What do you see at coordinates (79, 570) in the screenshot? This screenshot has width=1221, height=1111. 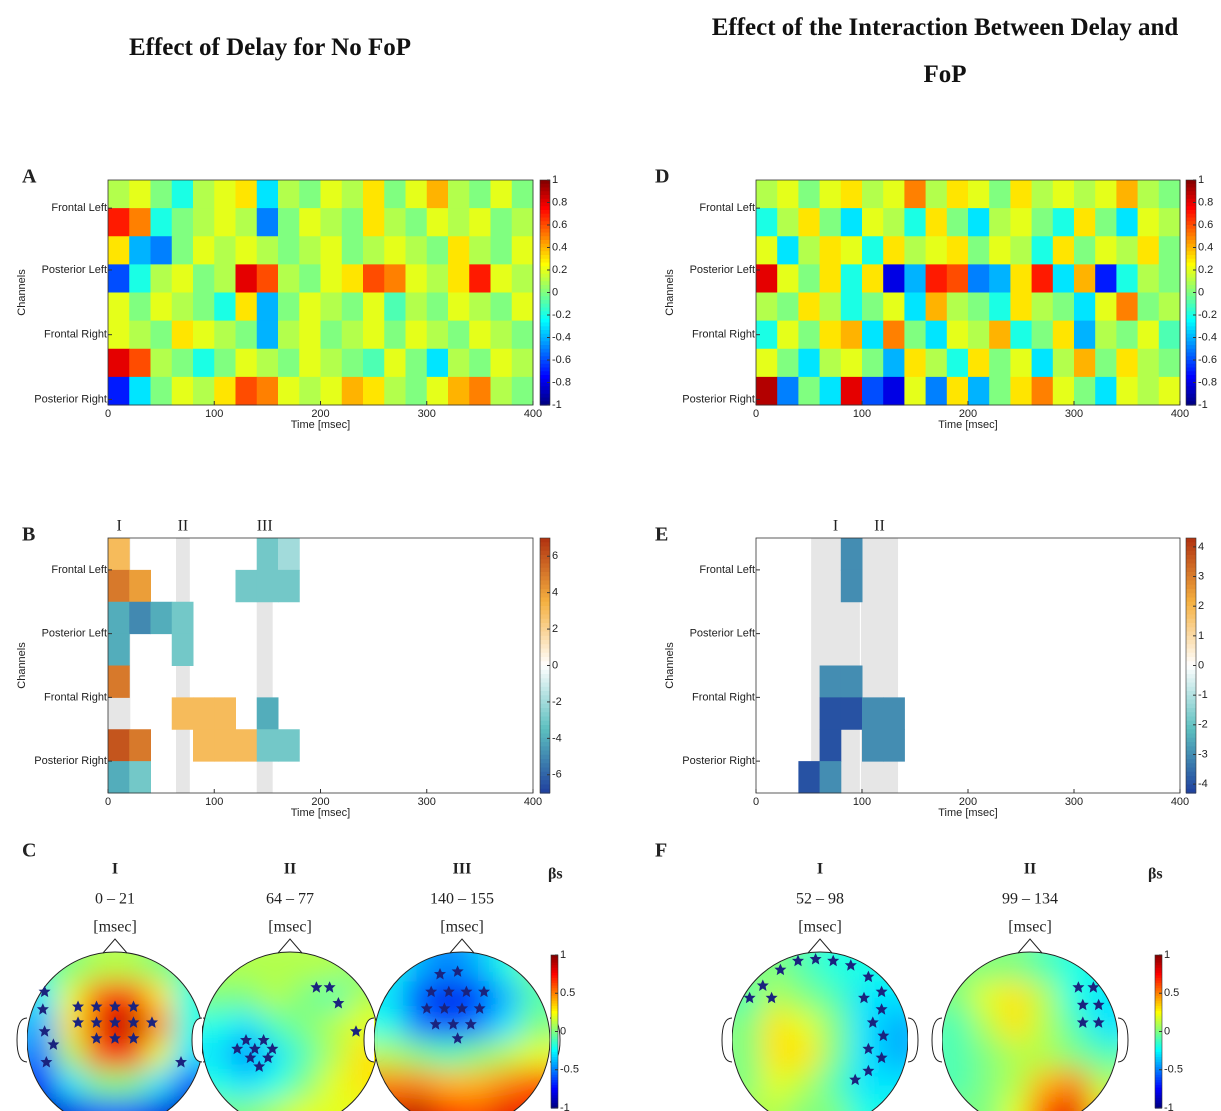 I see `y-tick-label: Frontal Left` at bounding box center [79, 570].